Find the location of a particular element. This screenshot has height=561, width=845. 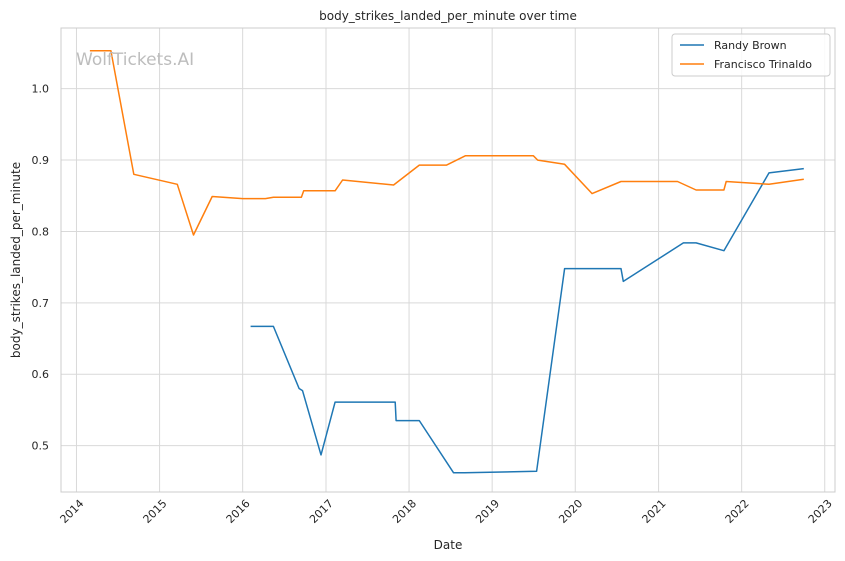

y-axis-label: body_strikes_landed_per_minute is located at coordinates (16, 260).